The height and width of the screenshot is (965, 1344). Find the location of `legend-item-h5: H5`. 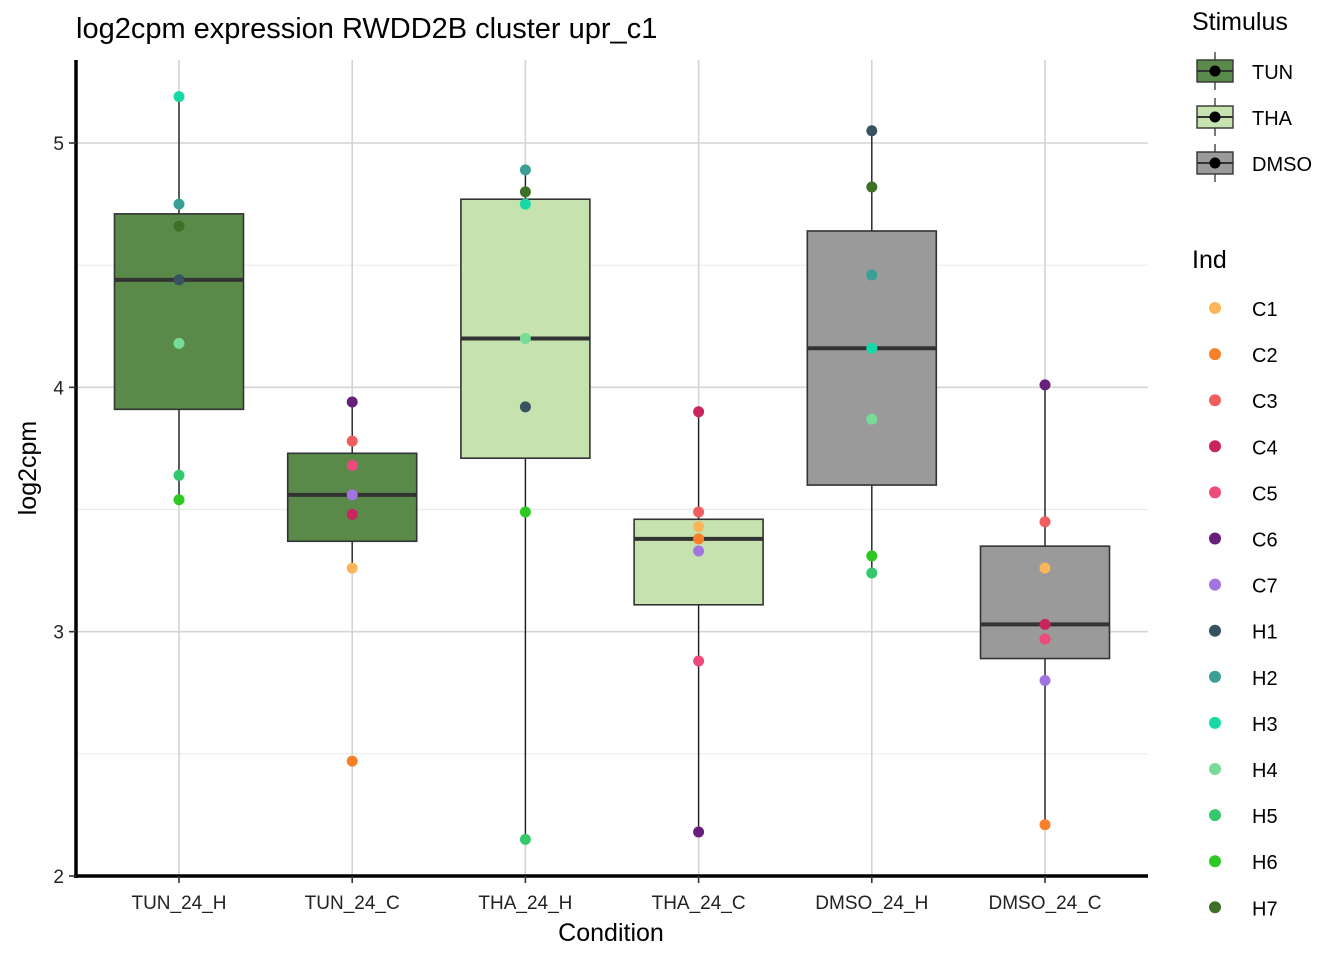

legend-item-h5: H5 is located at coordinates (1243, 817).